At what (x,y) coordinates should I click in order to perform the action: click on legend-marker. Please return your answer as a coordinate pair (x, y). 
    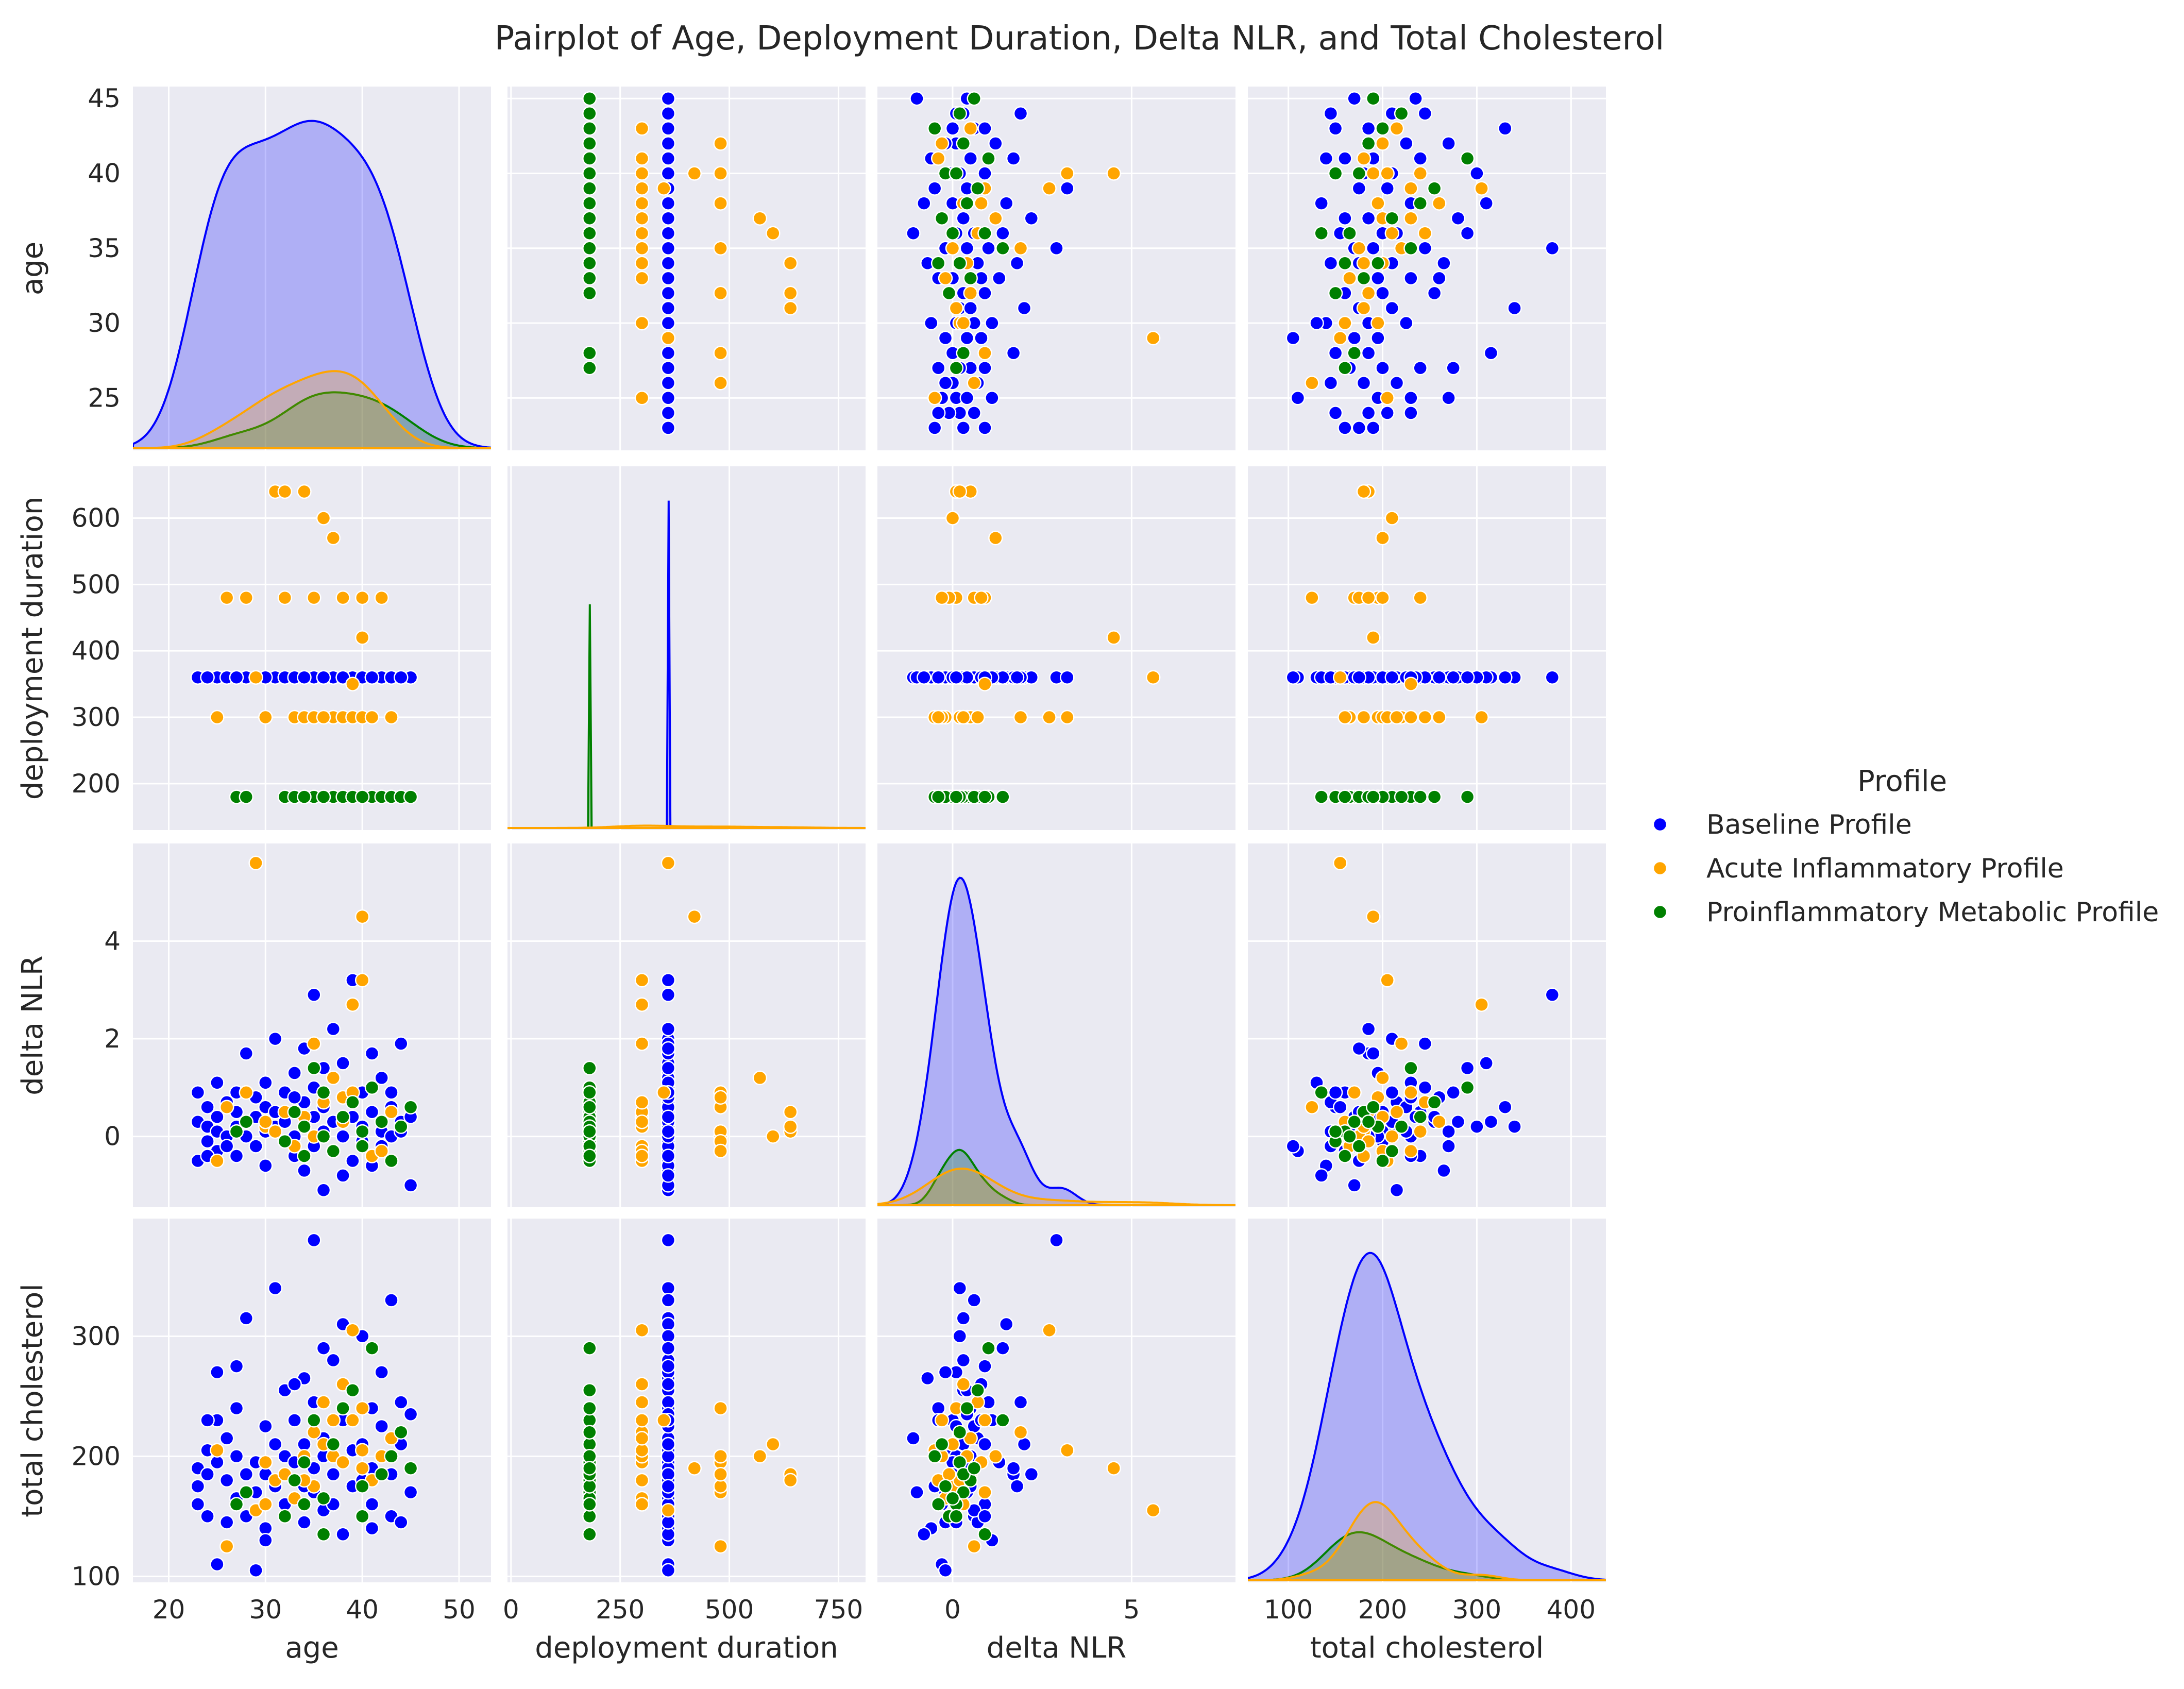
    Looking at the image, I should click on (1660, 868).